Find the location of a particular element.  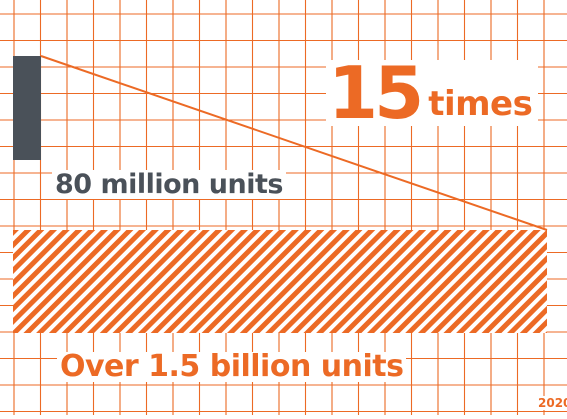

ratio-annotation: 15 times is located at coordinates (432, 93).